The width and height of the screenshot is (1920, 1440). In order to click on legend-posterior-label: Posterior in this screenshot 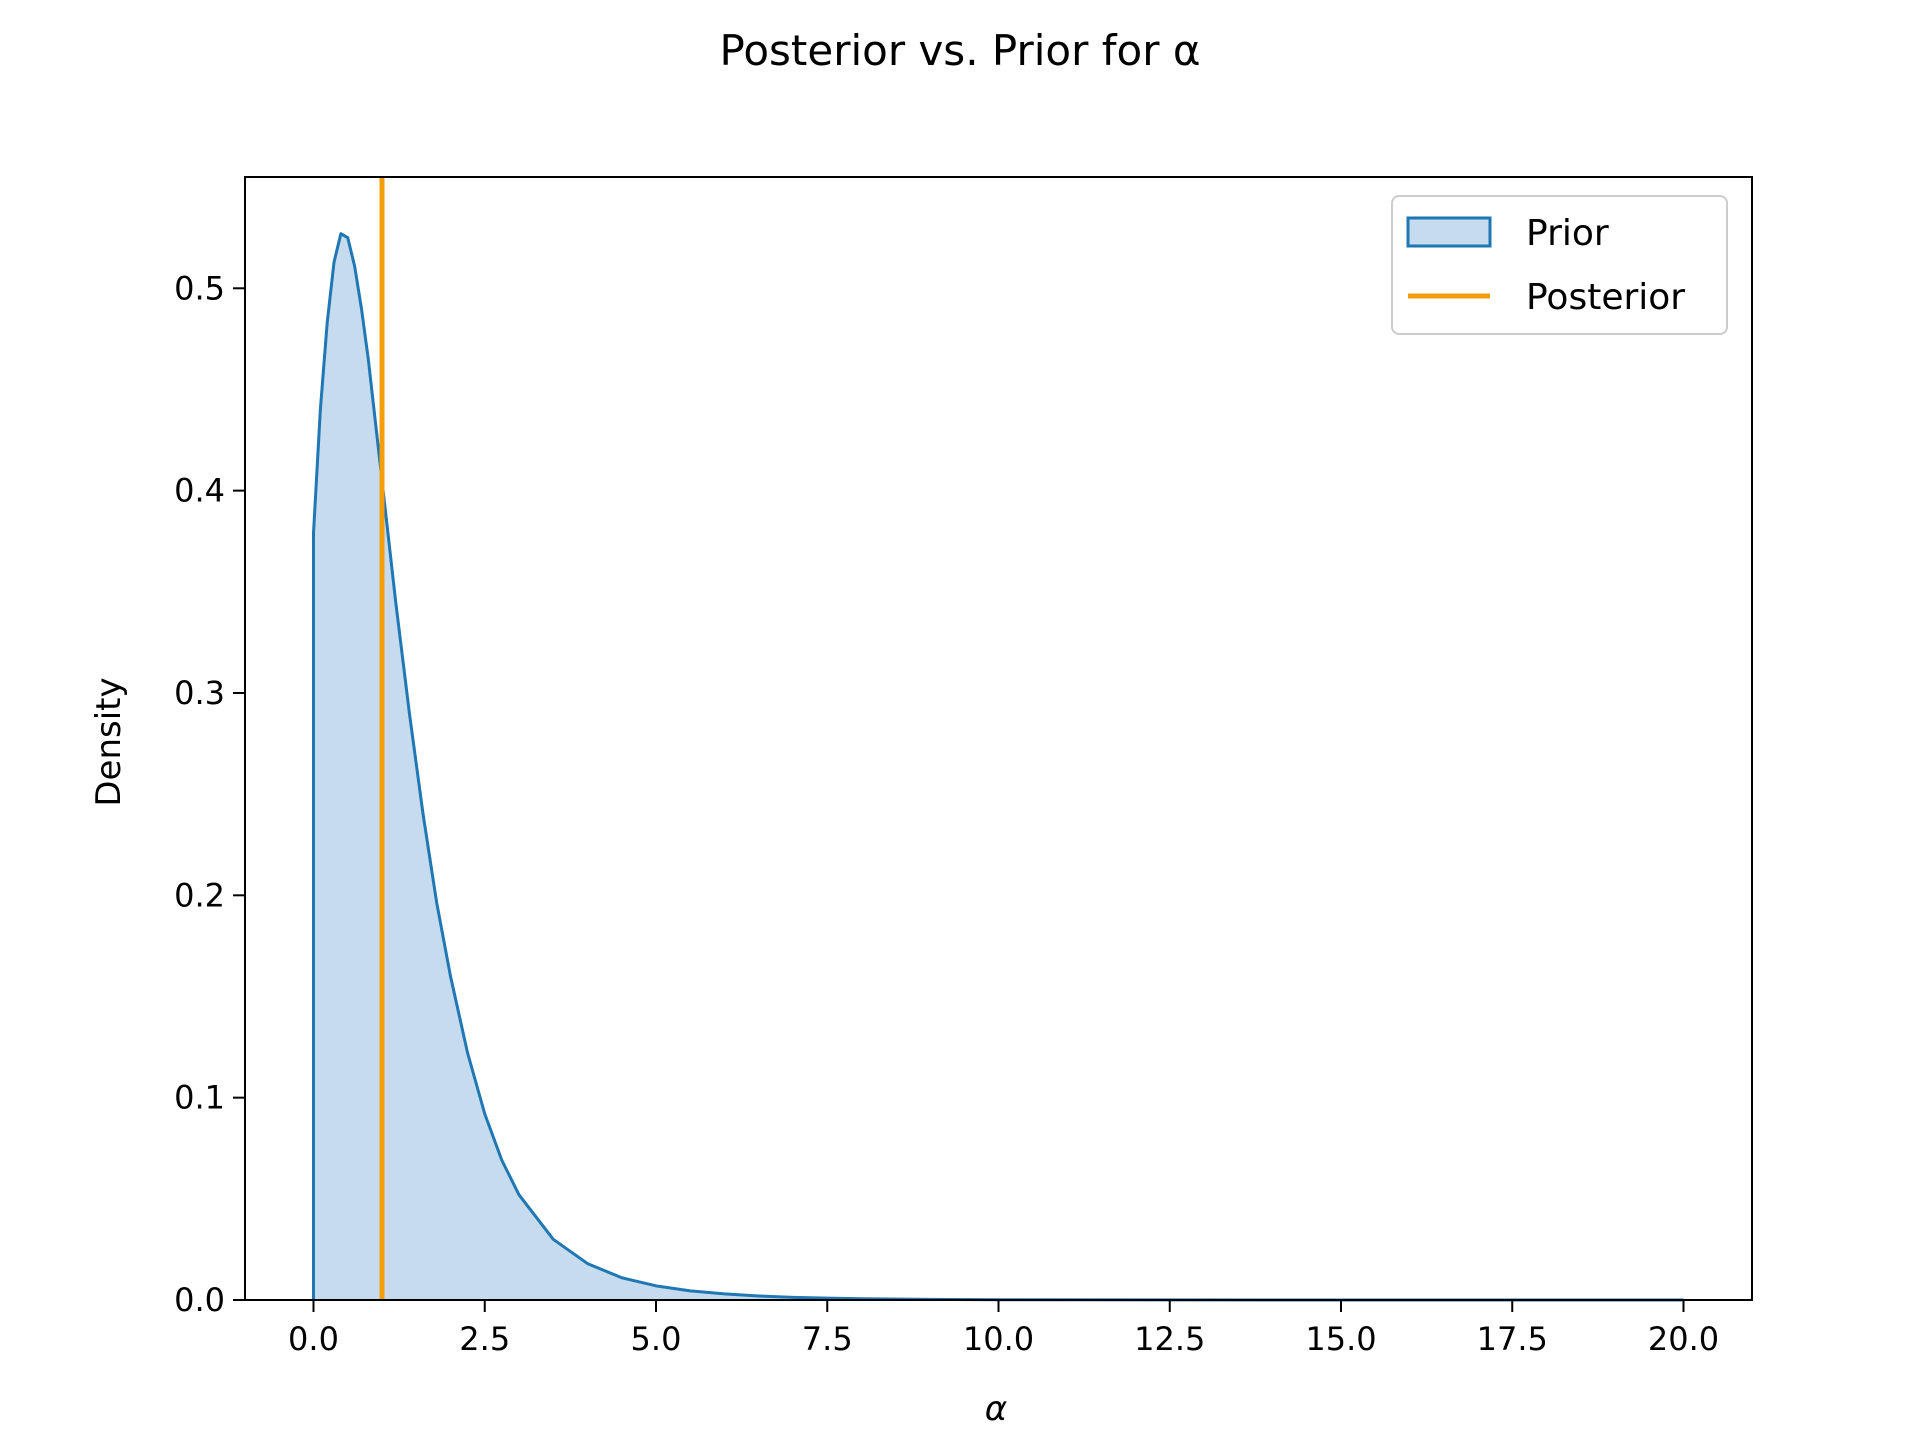, I will do `click(1605, 297)`.